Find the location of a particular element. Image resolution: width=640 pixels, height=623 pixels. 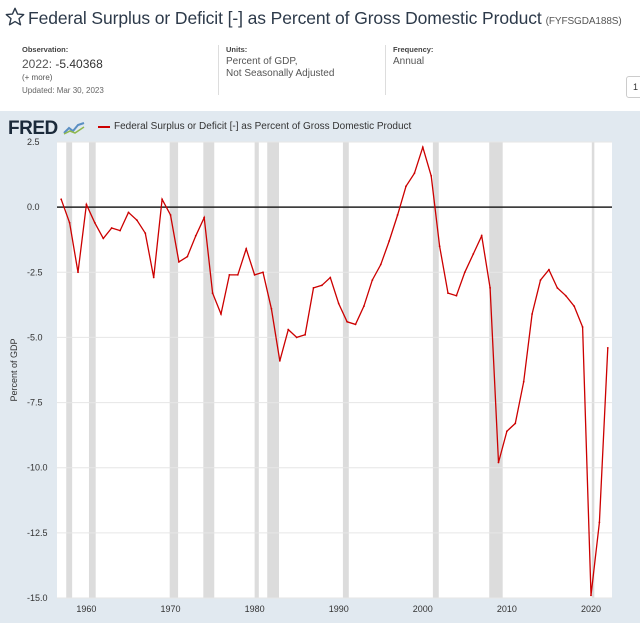

fred-logo-text: FRED is located at coordinates (33, 128).